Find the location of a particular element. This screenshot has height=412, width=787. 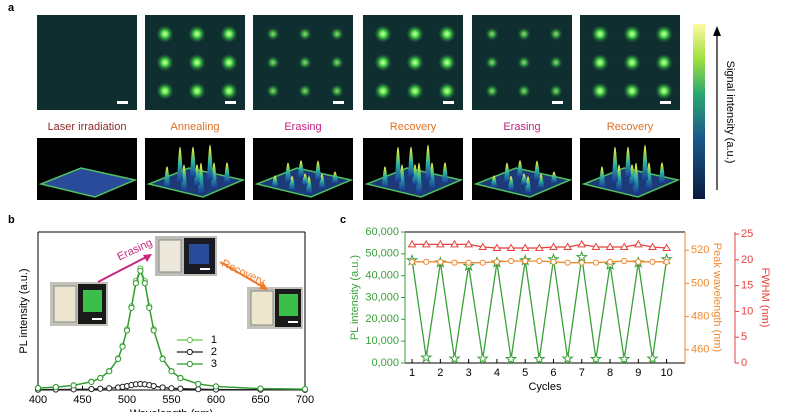

y2-tick-label: 480 is located at coordinates (700, 316).